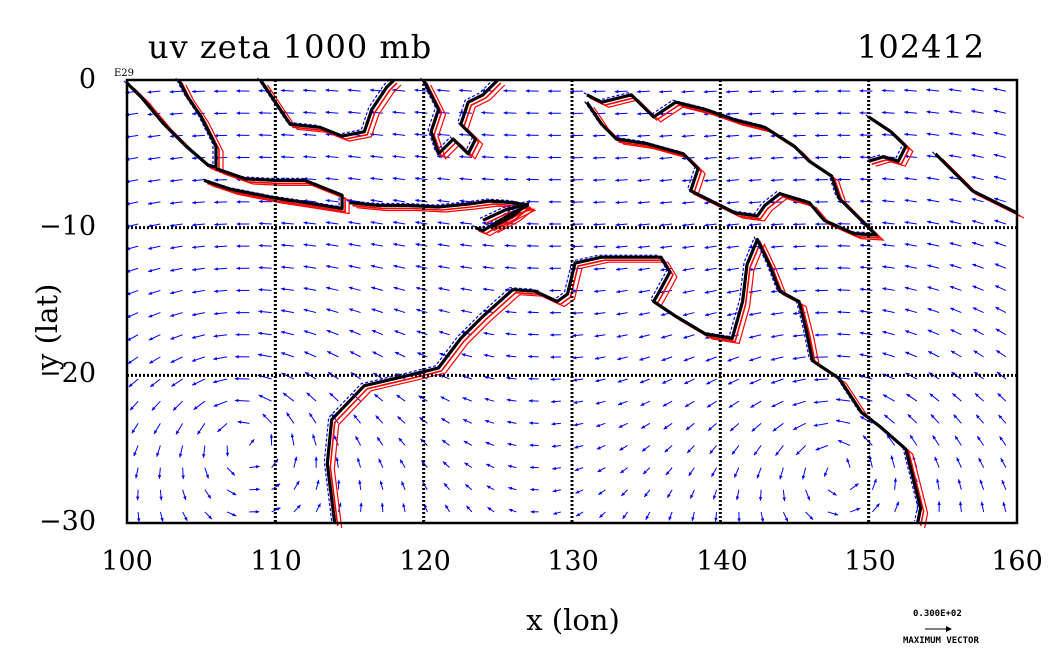 The image size is (1058, 653). Describe the element at coordinates (921, 47) in the screenshot. I see `chart-date-code: 102412` at that location.